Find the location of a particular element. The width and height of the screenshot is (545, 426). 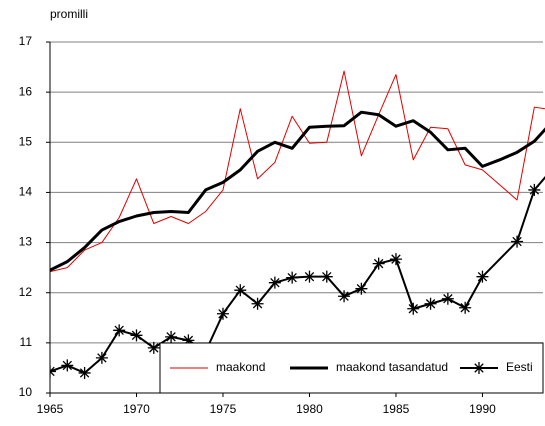

y-tick-label: 11 is located at coordinates (26, 342).